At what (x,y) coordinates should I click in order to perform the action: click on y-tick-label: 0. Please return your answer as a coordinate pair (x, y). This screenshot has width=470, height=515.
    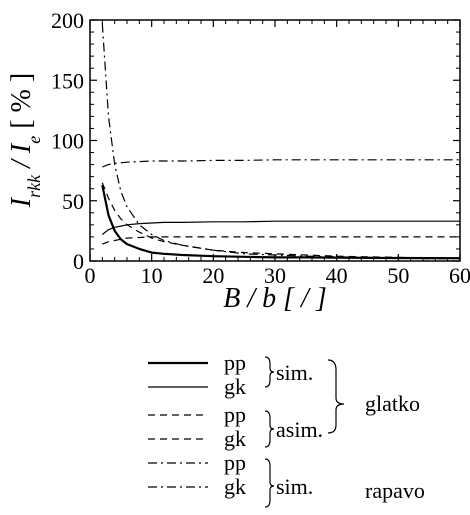
    Looking at the image, I should click on (78, 261).